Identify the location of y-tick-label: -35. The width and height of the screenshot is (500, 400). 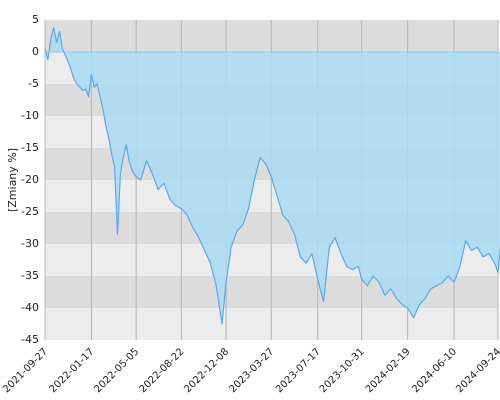
(30, 275).